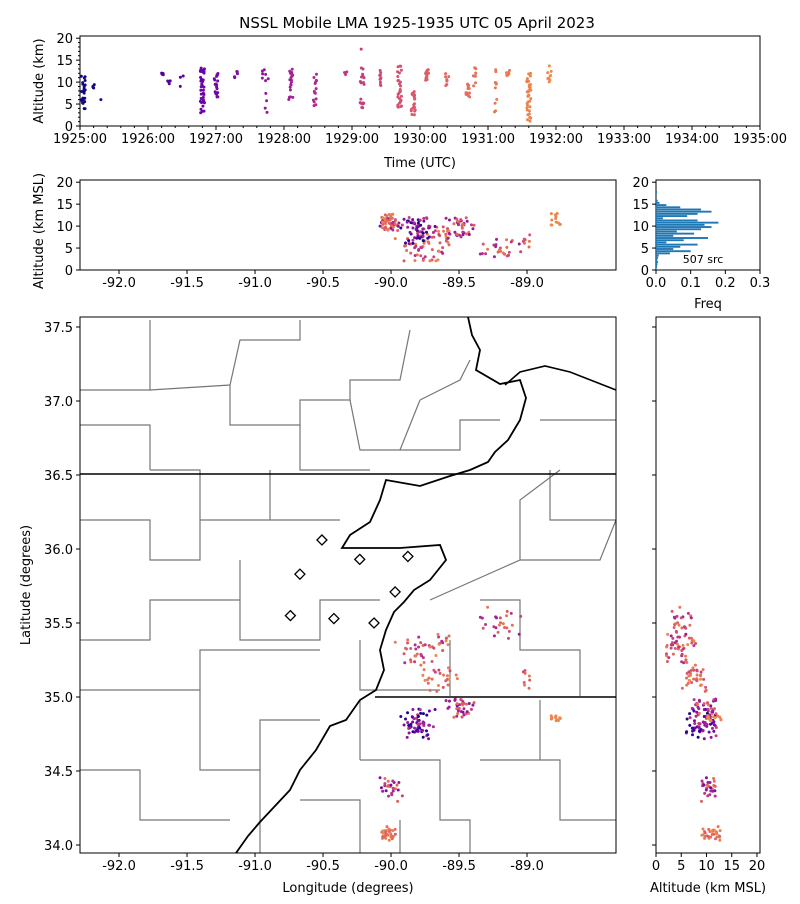 The height and width of the screenshot is (904, 800). Describe the element at coordinates (348, 225) in the screenshot. I see `lon-alt-frame` at that location.